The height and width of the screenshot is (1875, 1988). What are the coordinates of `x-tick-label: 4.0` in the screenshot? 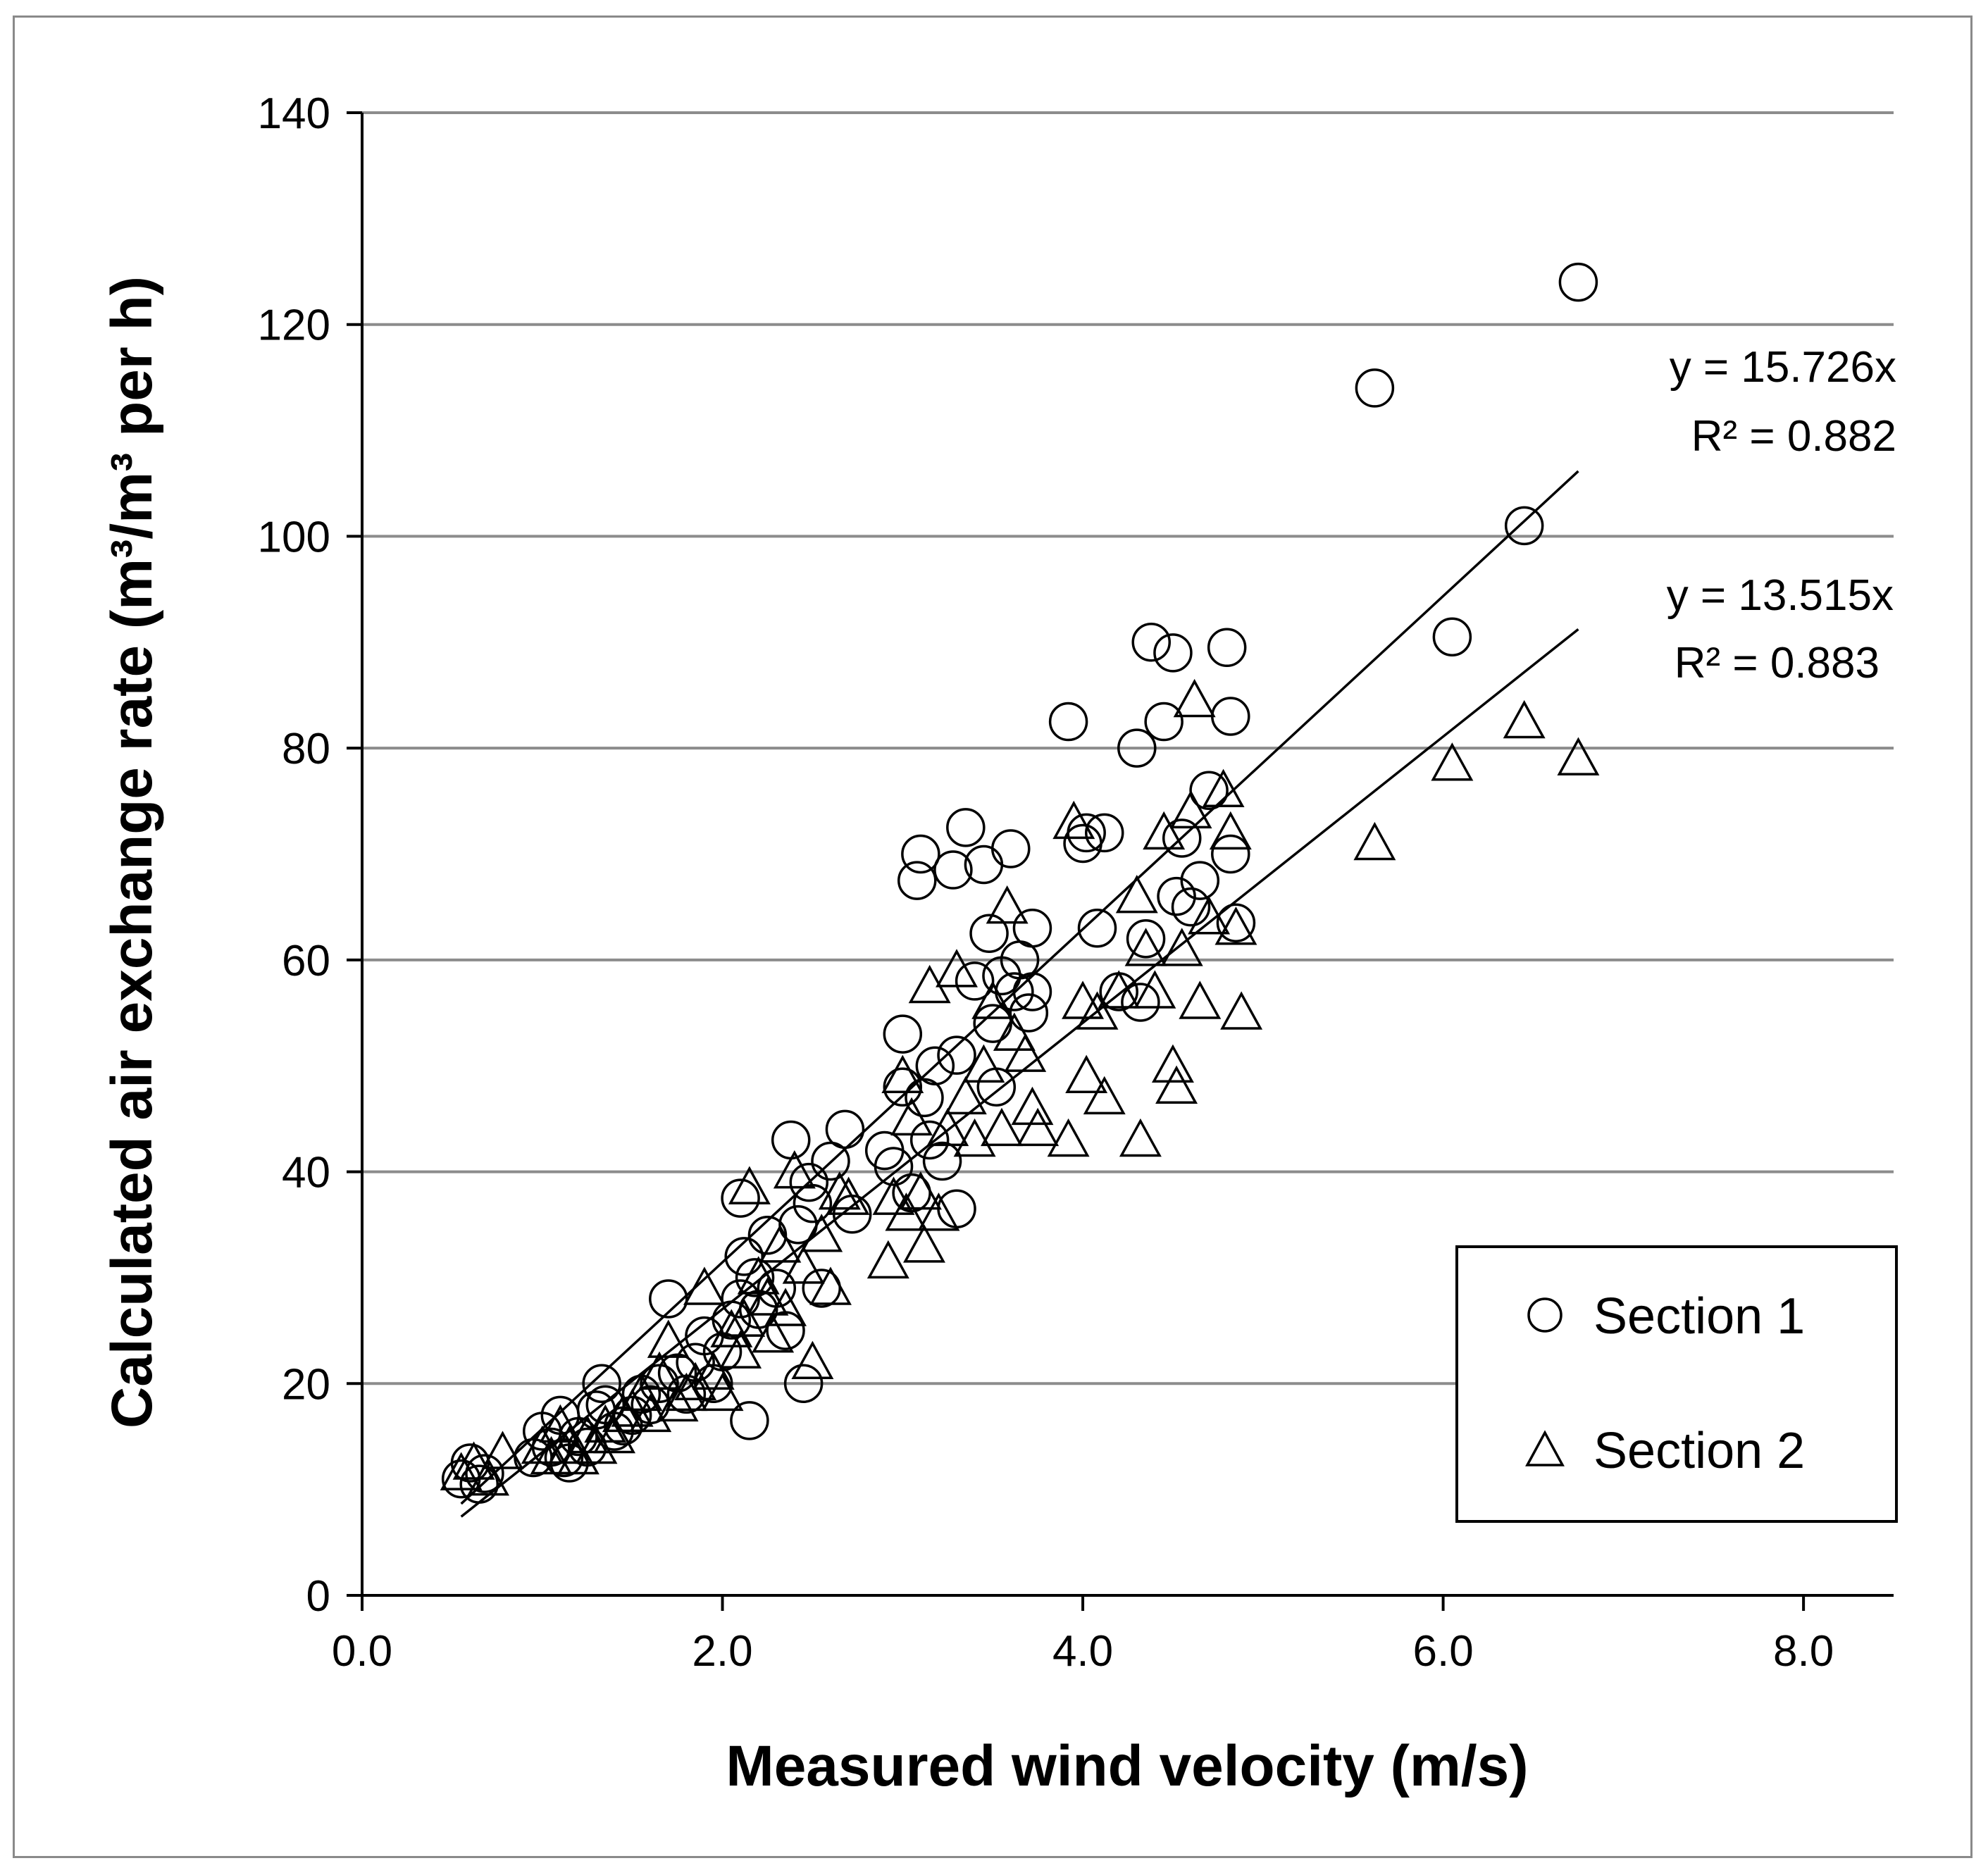 It's located at (1082, 1651).